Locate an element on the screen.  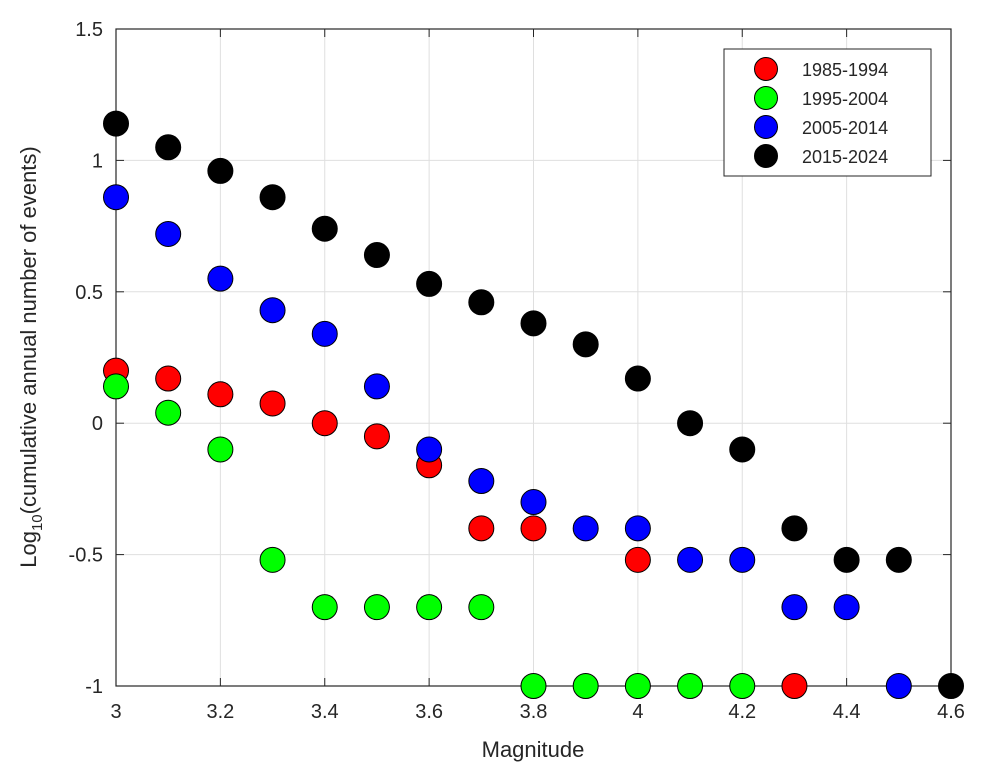
x-tick-label: 3.8 is located at coordinates (534, 712).